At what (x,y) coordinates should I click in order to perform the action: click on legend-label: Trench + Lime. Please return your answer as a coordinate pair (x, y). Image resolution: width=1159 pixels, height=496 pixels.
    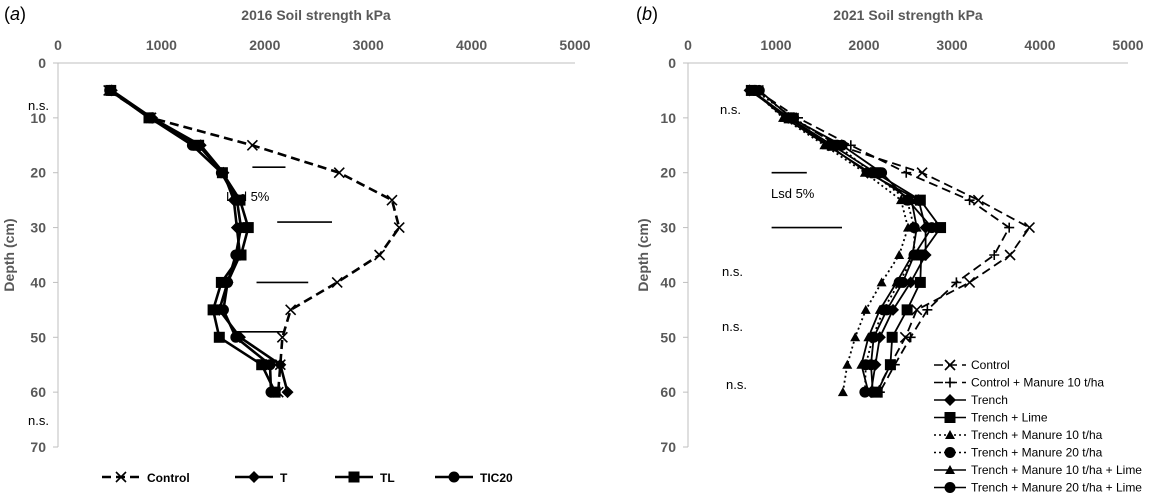
    Looking at the image, I should click on (1009, 418).